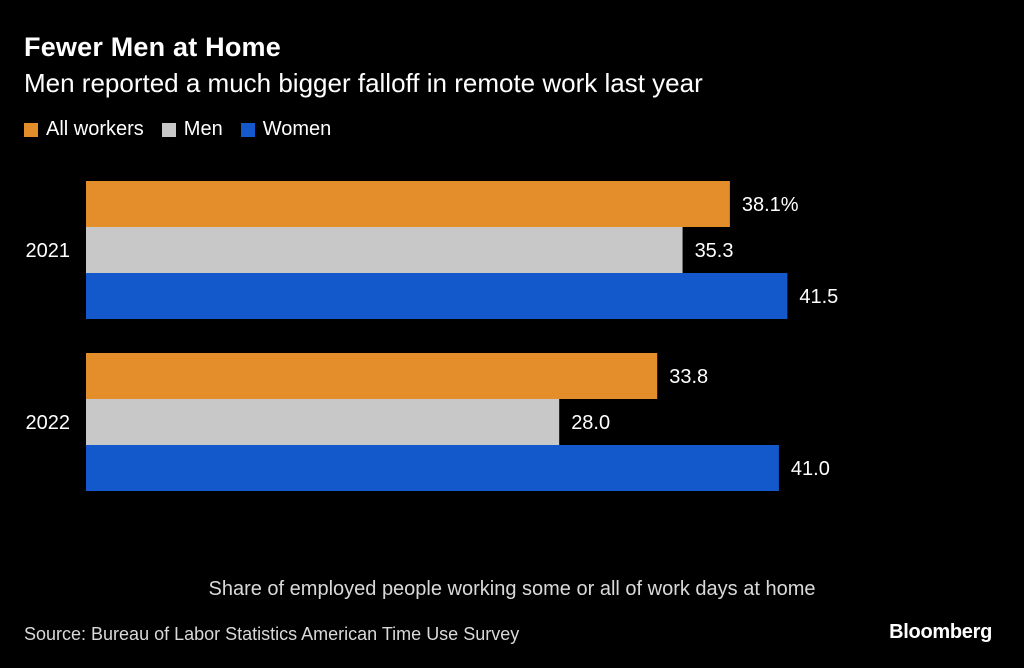 The height and width of the screenshot is (668, 1024). Describe the element at coordinates (152, 47) in the screenshot. I see `chart-title: Fewer Men at Home` at that location.